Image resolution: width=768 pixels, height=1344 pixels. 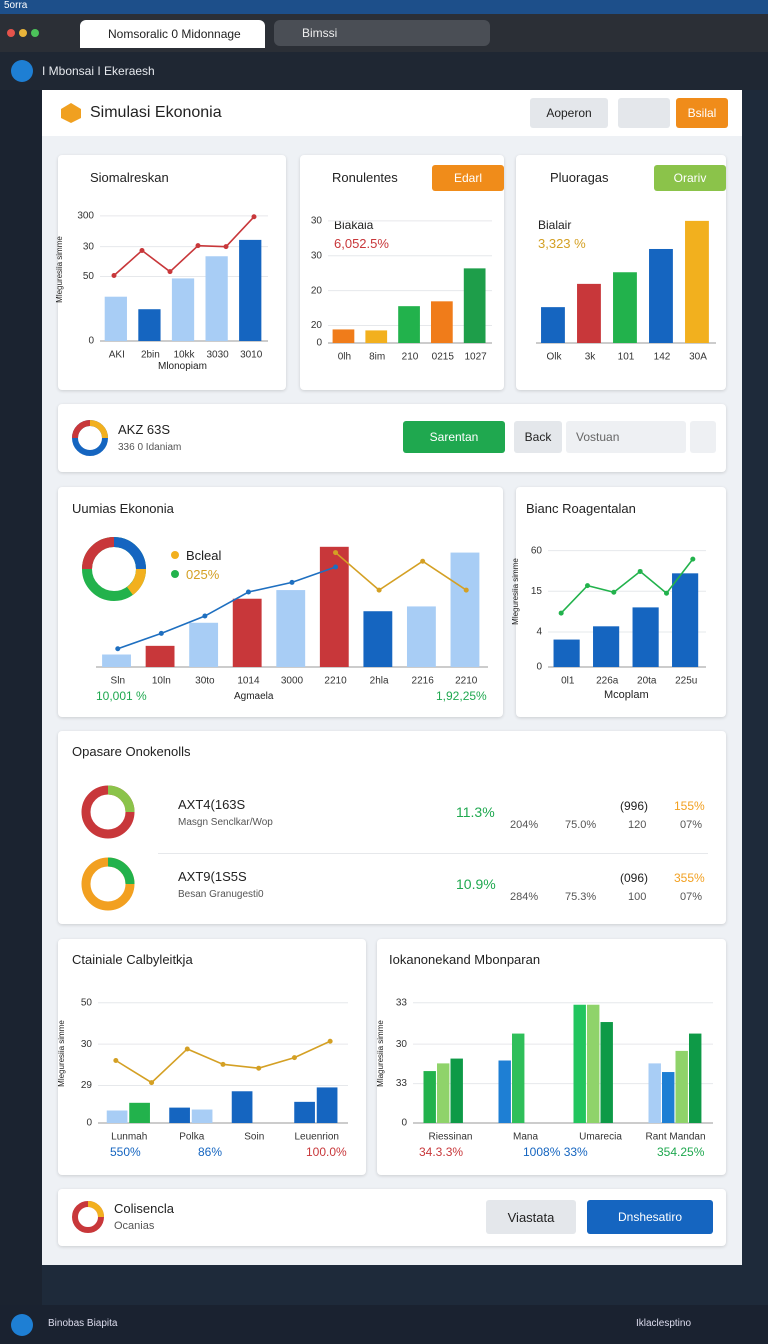 What do you see at coordinates (108, 884) in the screenshot?
I see `donut` at bounding box center [108, 884].